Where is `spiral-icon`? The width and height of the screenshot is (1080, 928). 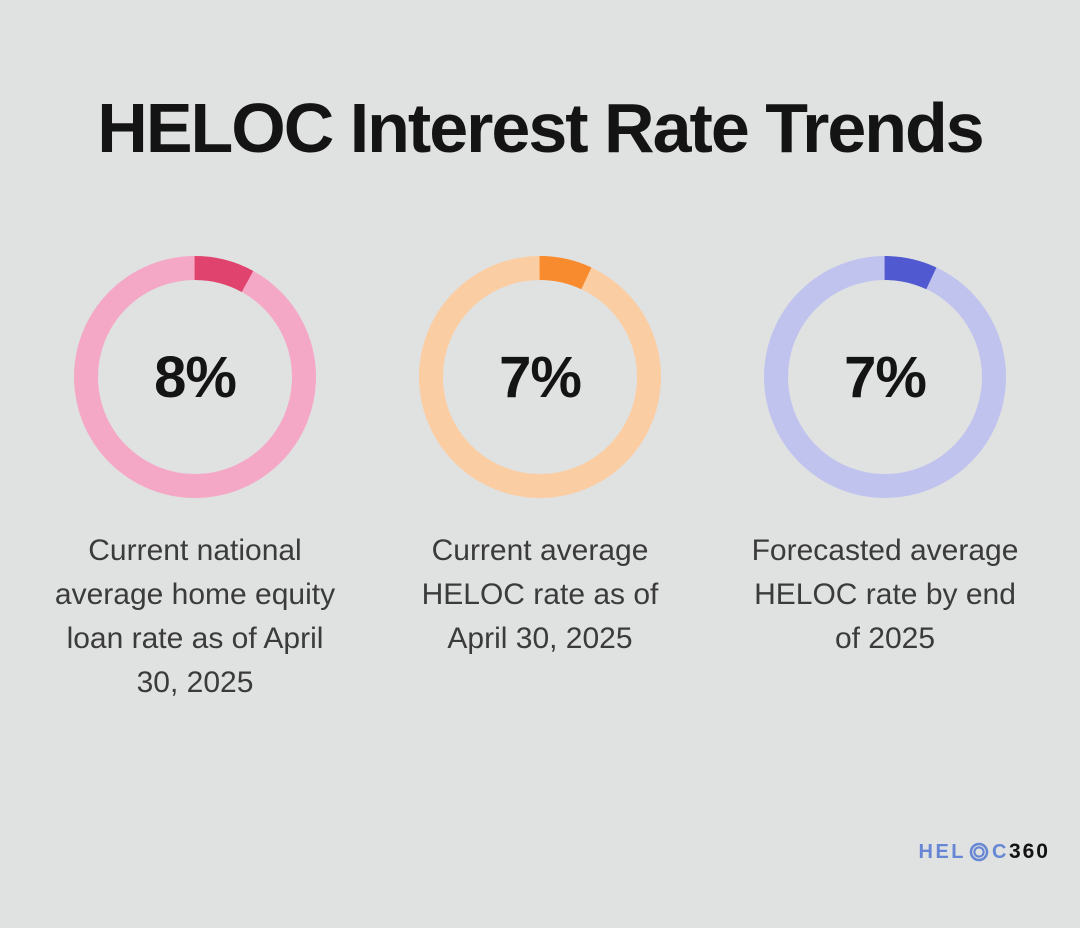
spiral-icon is located at coordinates (979, 852).